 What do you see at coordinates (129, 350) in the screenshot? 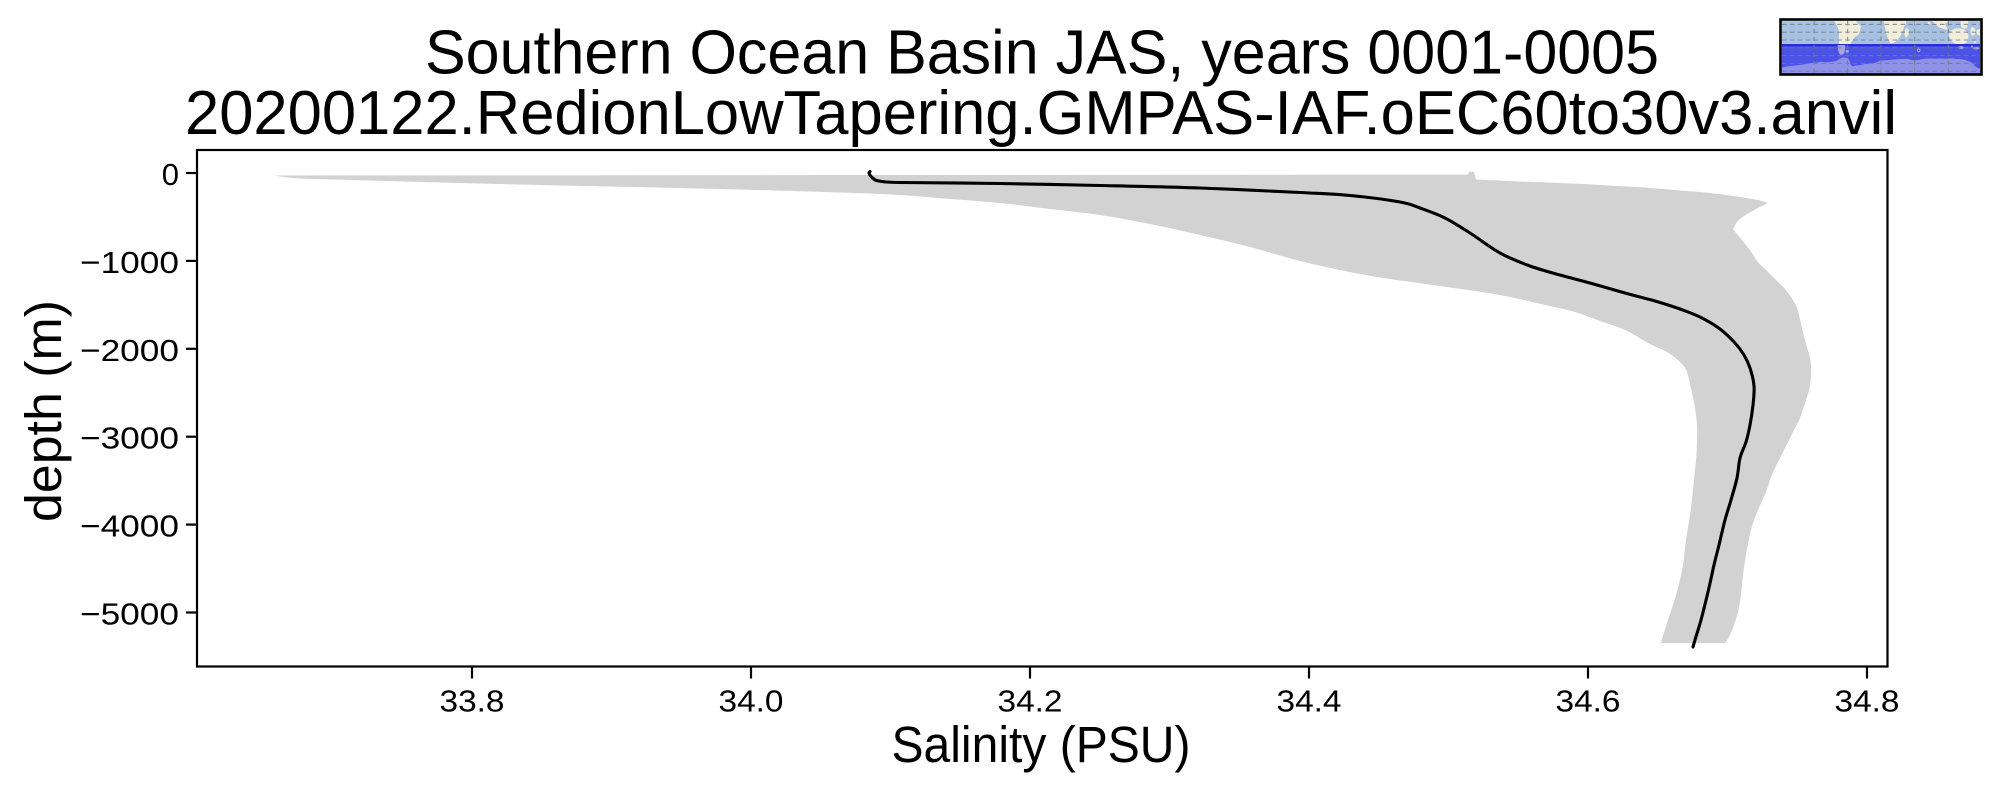
I see `svg-text: −2000` at bounding box center [129, 350].